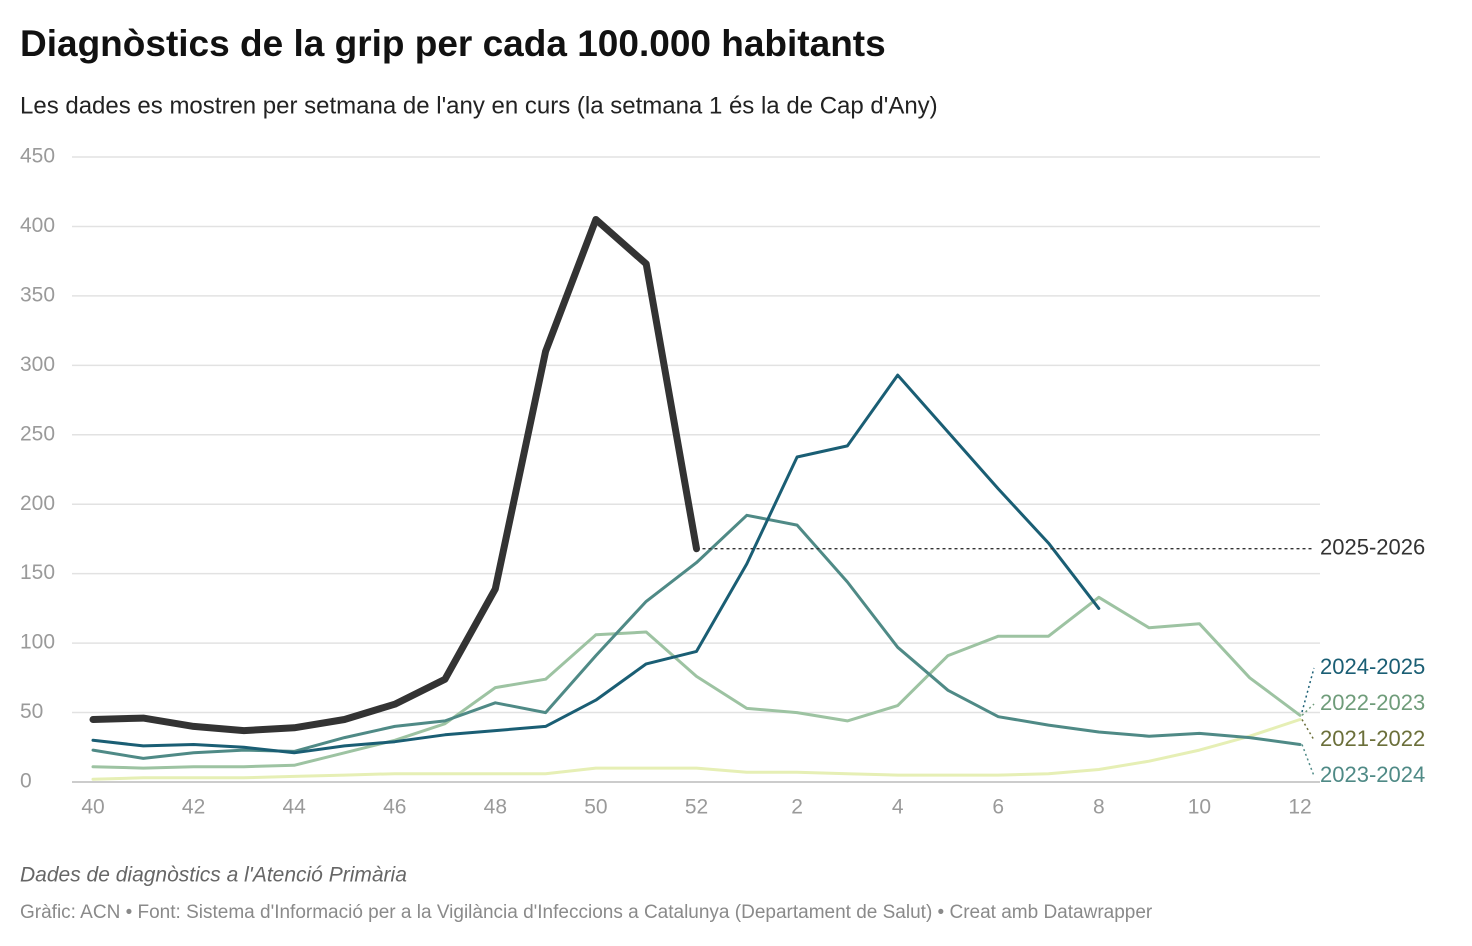 The width and height of the screenshot is (1472, 946). Describe the element at coordinates (394, 807) in the screenshot. I see `x-tick-label: 46` at that location.